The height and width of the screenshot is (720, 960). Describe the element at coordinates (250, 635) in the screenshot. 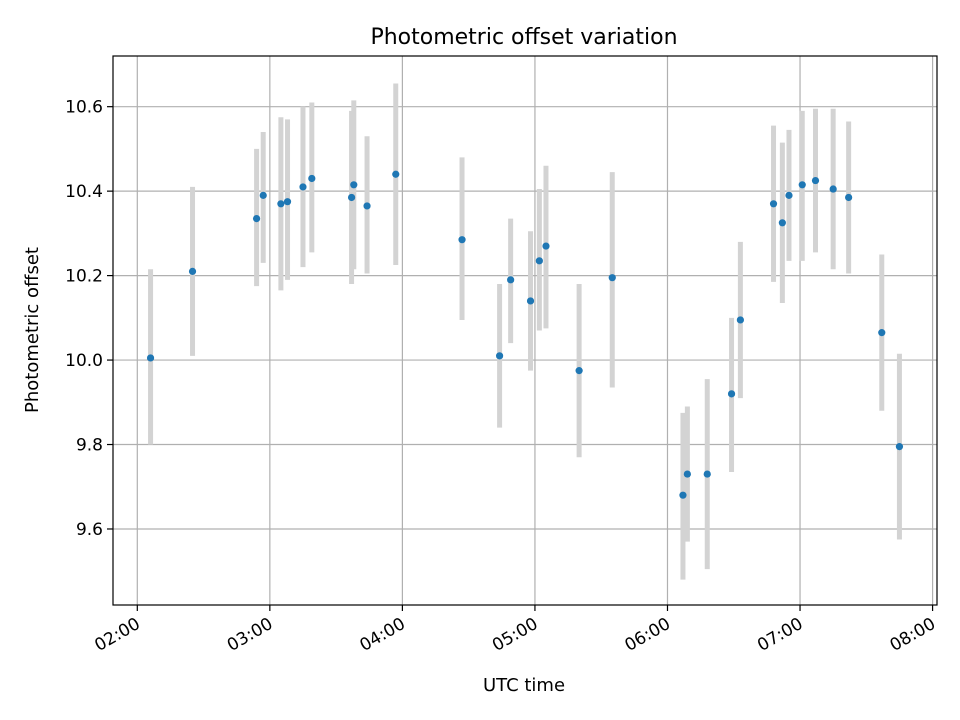

I see `x-tick-label: 03:00` at that location.